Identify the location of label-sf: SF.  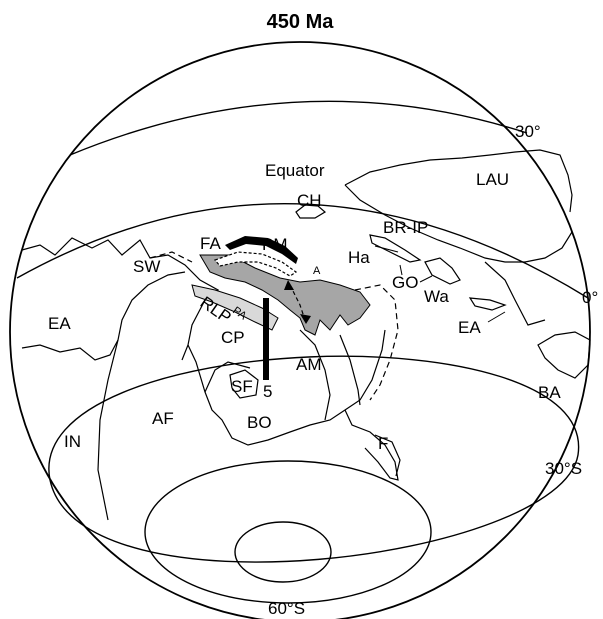
(242, 386).